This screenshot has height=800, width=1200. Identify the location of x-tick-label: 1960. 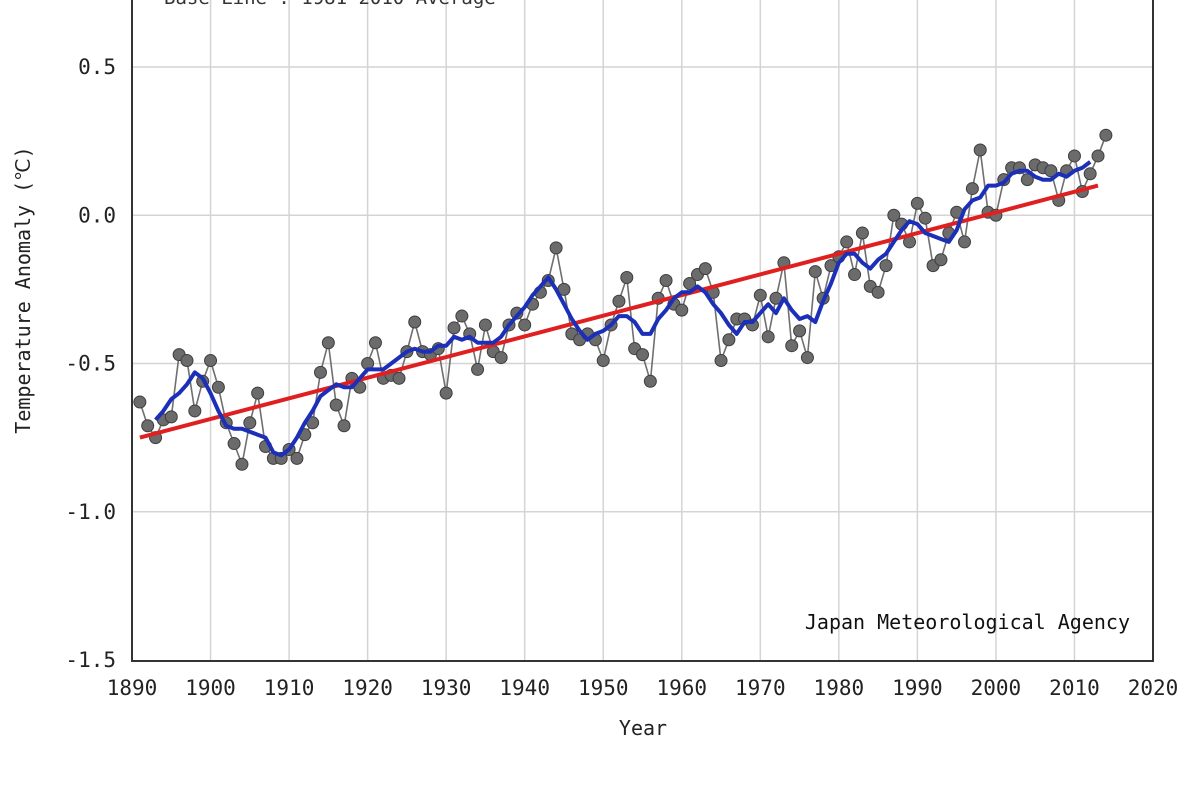
(681, 688).